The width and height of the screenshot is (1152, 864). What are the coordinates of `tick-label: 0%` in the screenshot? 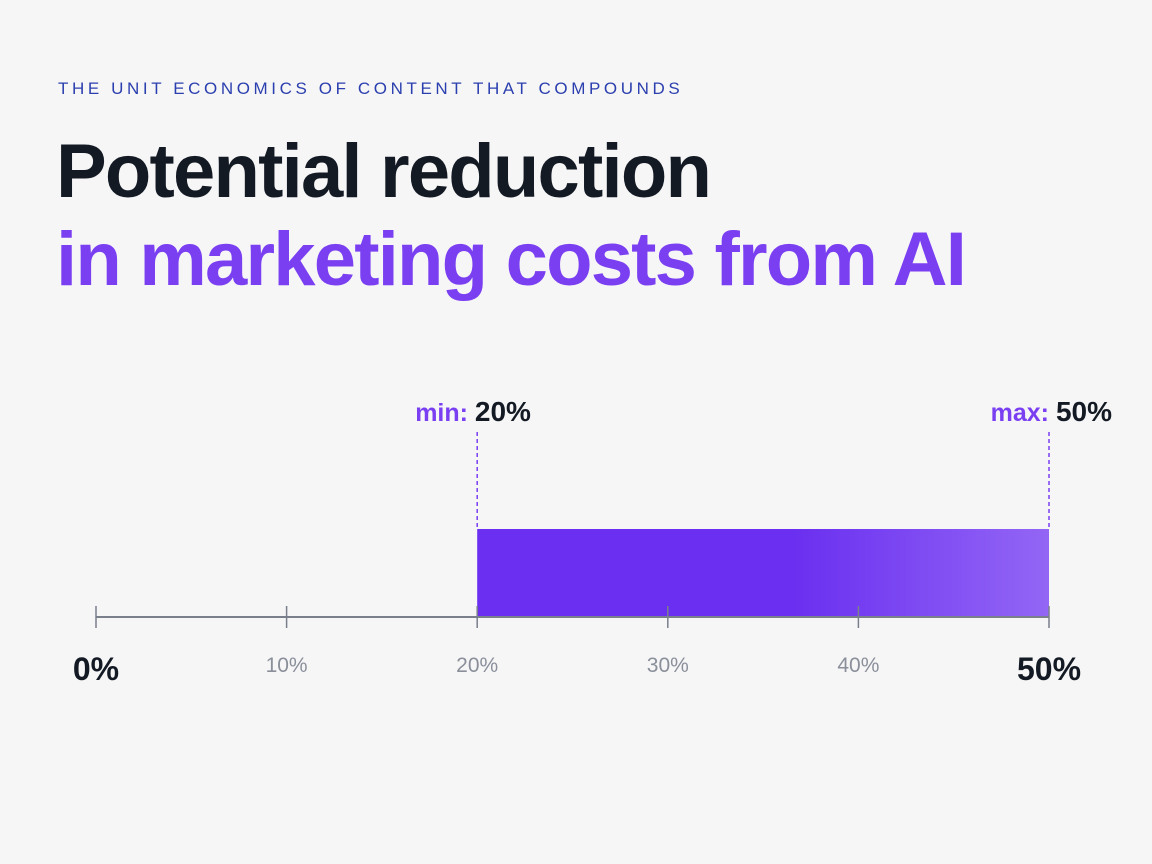 It's located at (96, 669).